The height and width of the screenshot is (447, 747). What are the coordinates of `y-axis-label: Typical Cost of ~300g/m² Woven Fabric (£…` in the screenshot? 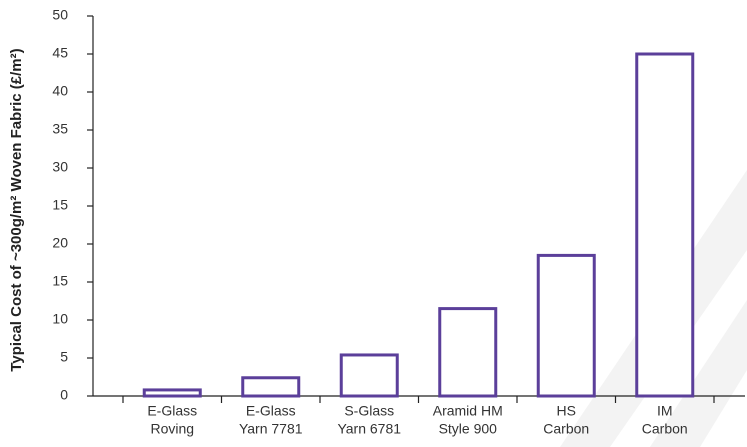 It's located at (16, 209).